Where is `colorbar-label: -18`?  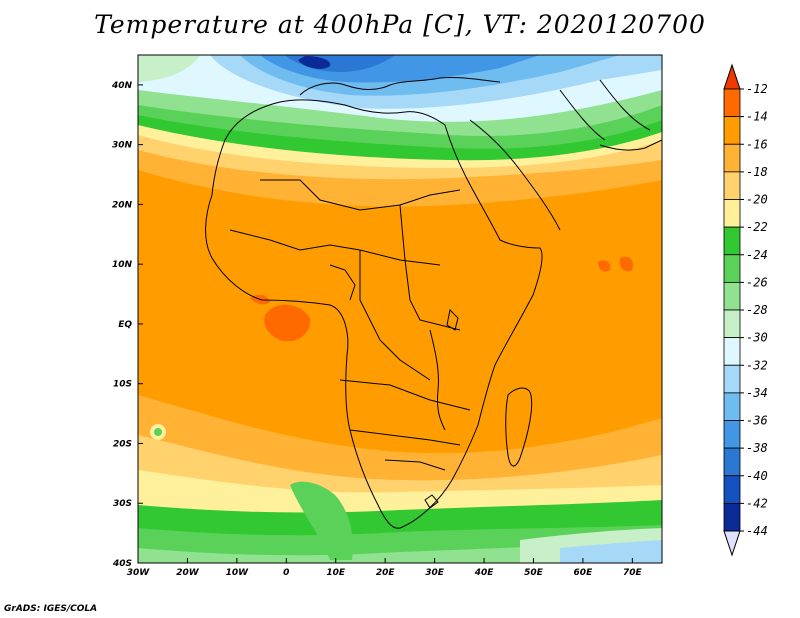
colorbar-label: -18 is located at coordinates (757, 172).